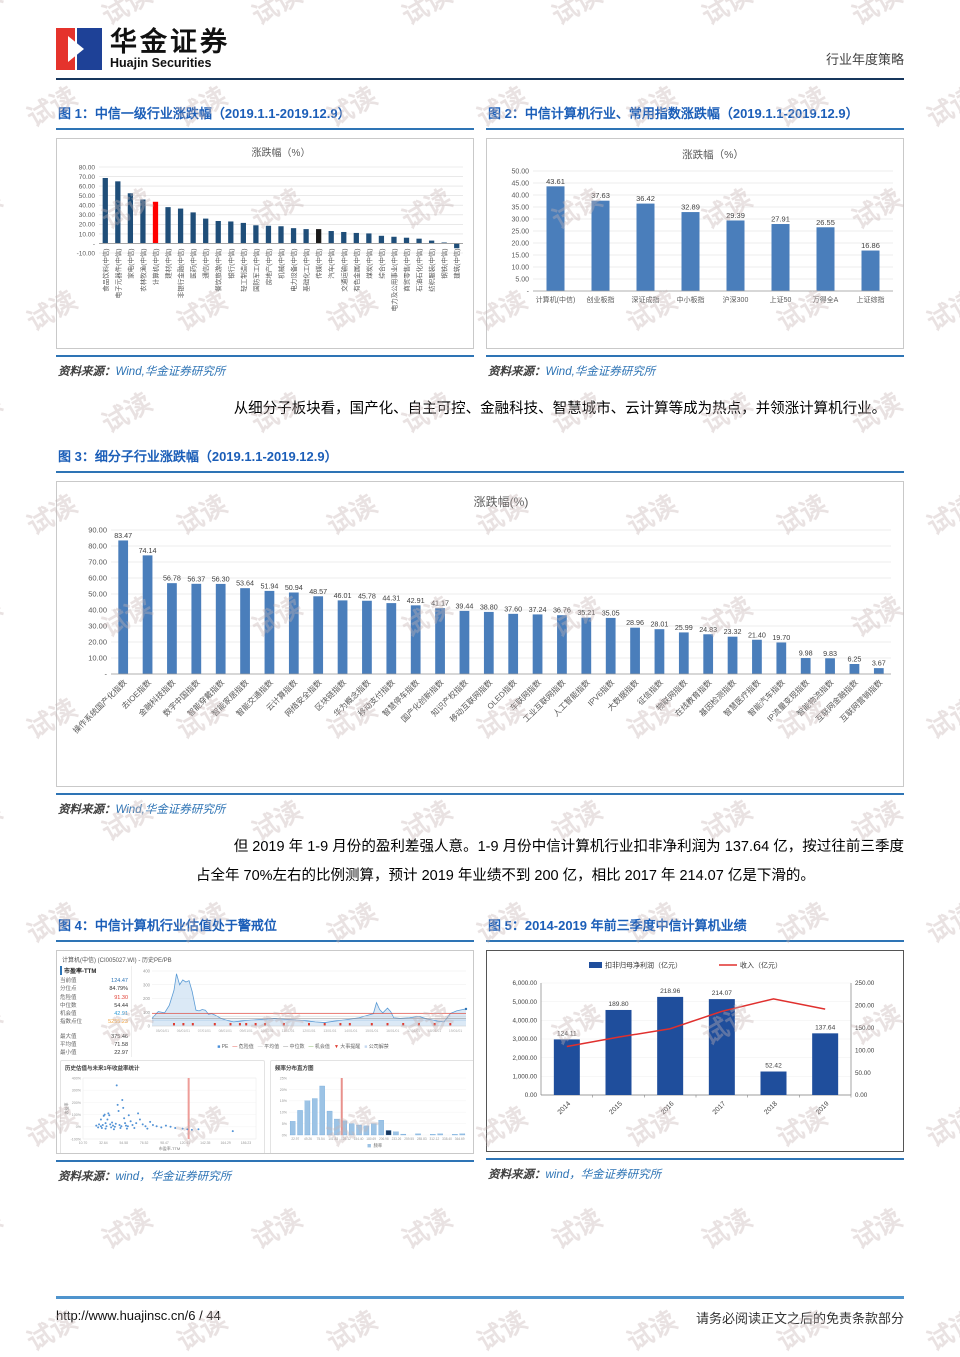  I want to click on svg-text: 54.58, so click(123, 1143).